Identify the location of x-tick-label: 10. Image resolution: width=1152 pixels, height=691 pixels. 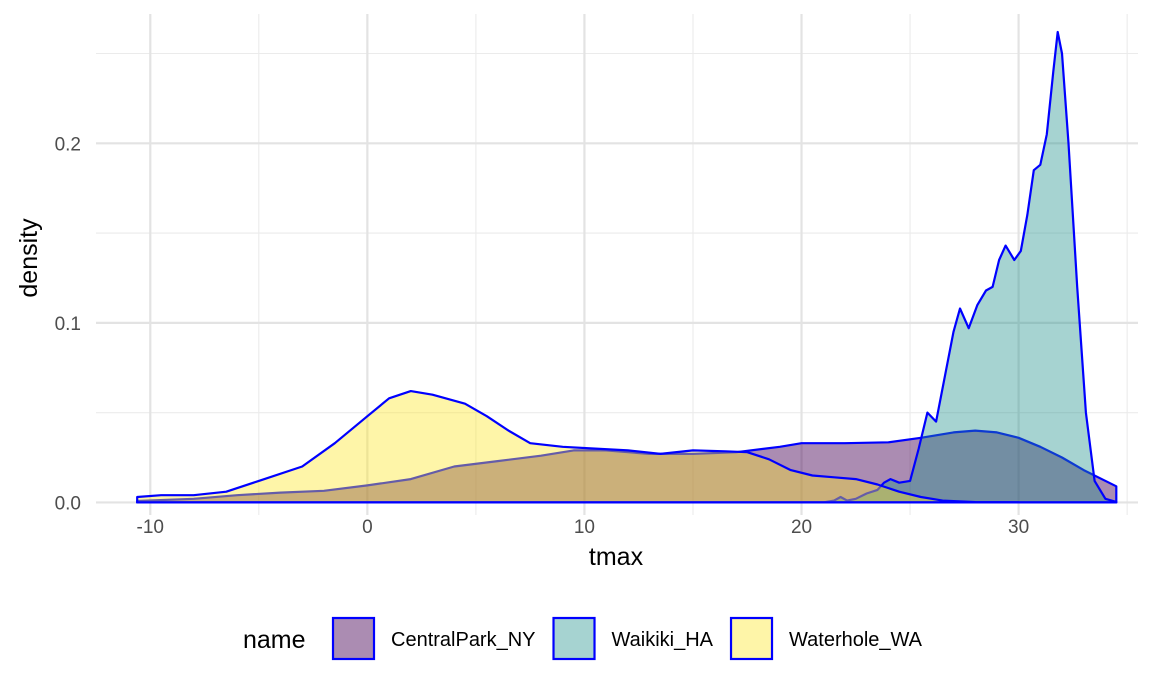
(584, 527).